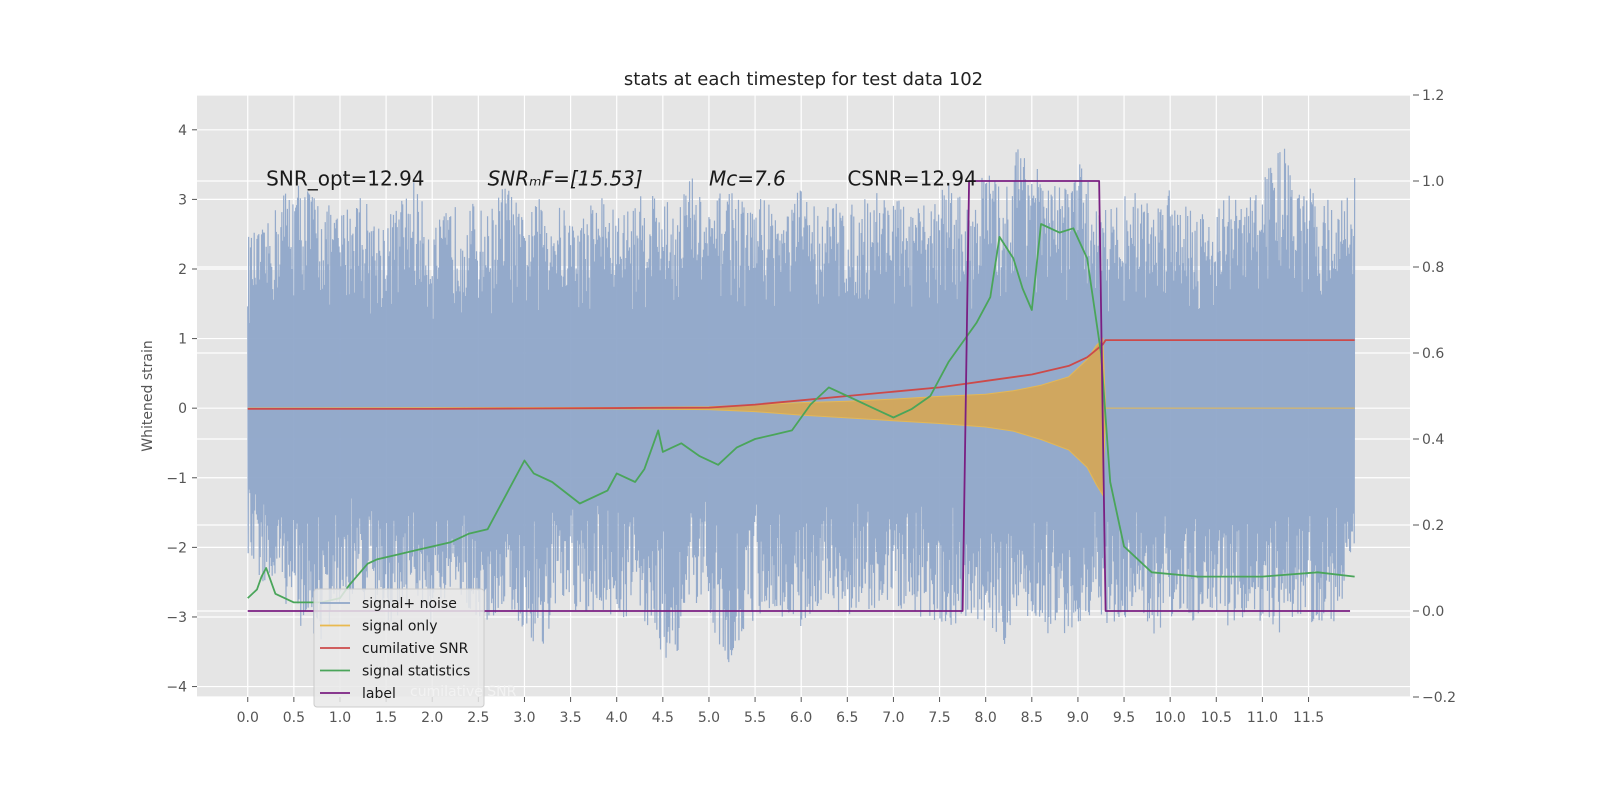 The height and width of the screenshot is (800, 1600). What do you see at coordinates (1433, 612) in the screenshot?
I see `y2-tick-label: 0.0` at bounding box center [1433, 612].